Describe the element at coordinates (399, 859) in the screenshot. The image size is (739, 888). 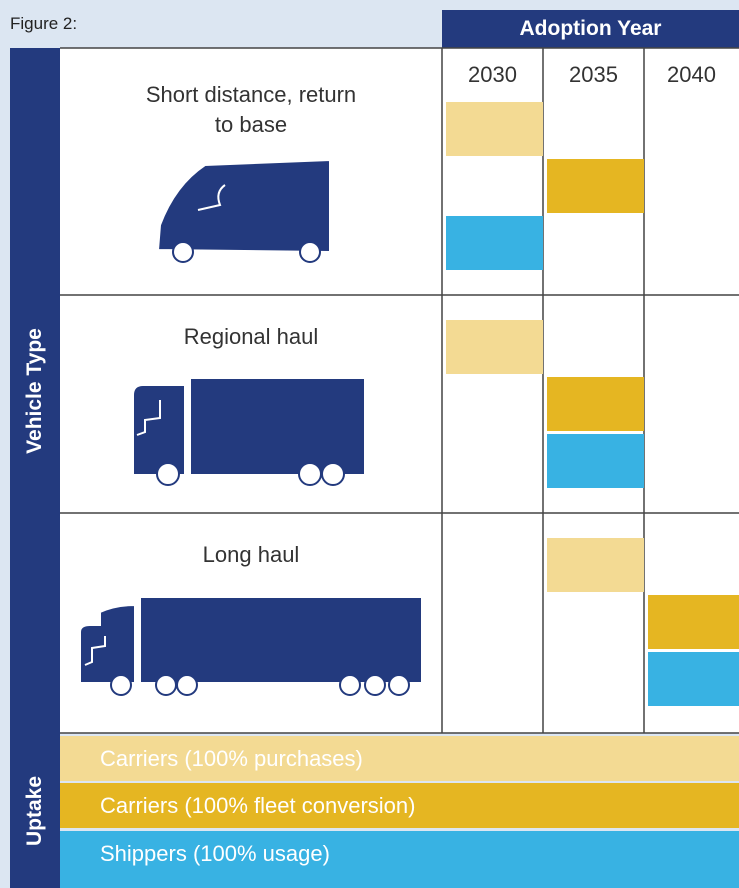
I see `legend-item: Shippers (100% usage)` at that location.